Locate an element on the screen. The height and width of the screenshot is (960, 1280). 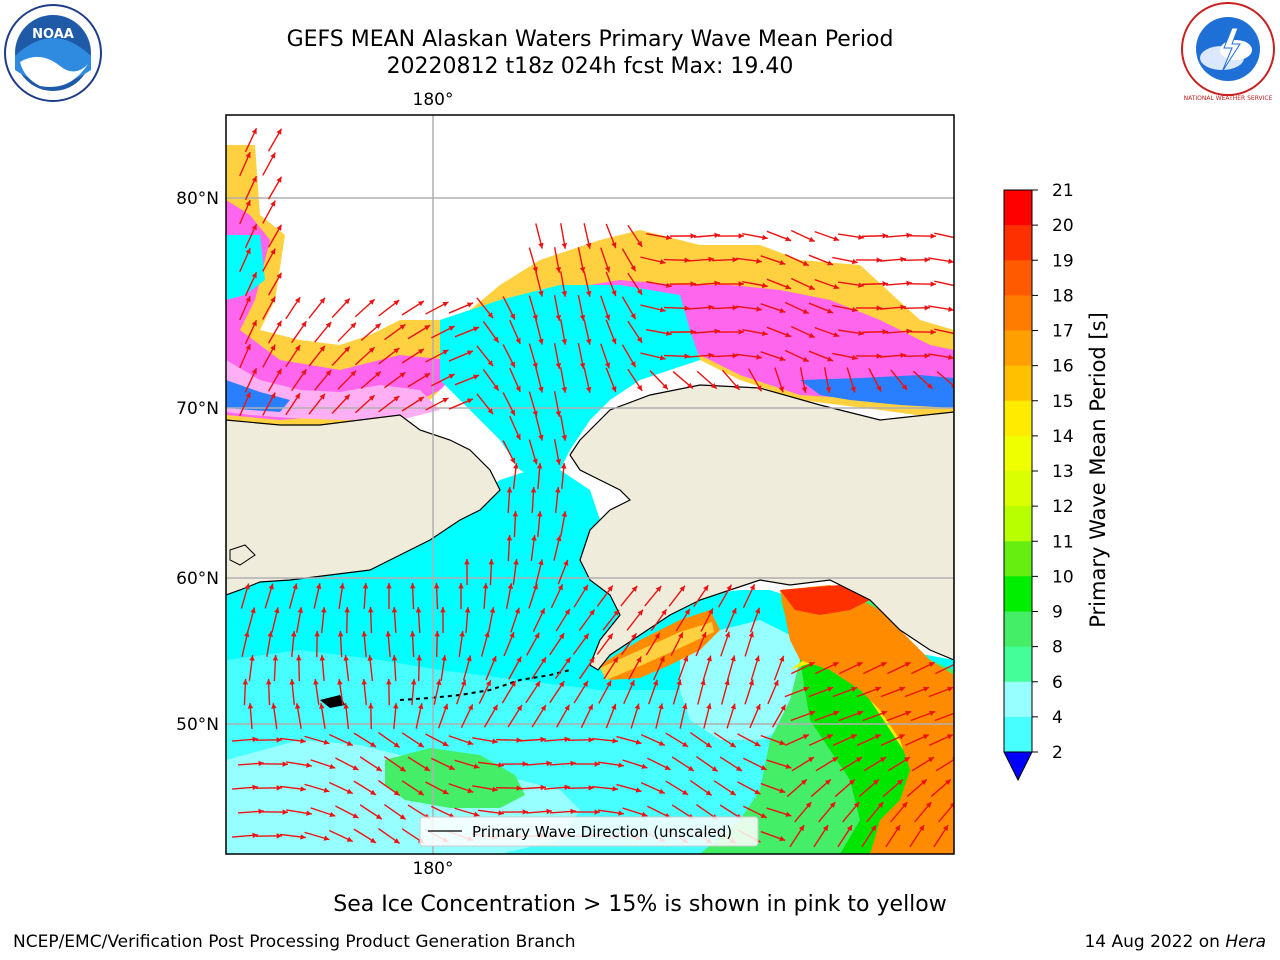
colorbar-tick-label: 17 is located at coordinates (1063, 332).